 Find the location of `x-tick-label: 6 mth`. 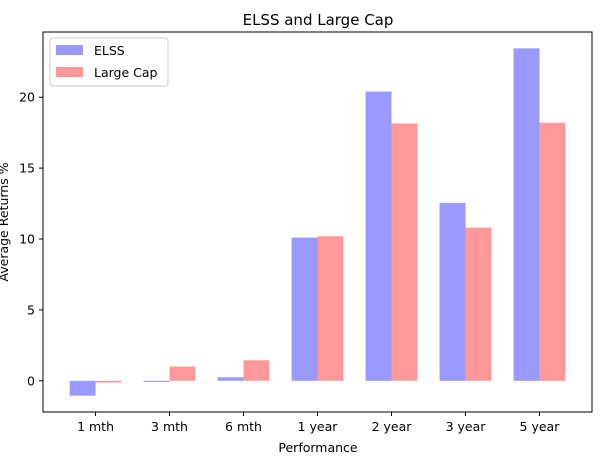

x-tick-label: 6 mth is located at coordinates (243, 426).